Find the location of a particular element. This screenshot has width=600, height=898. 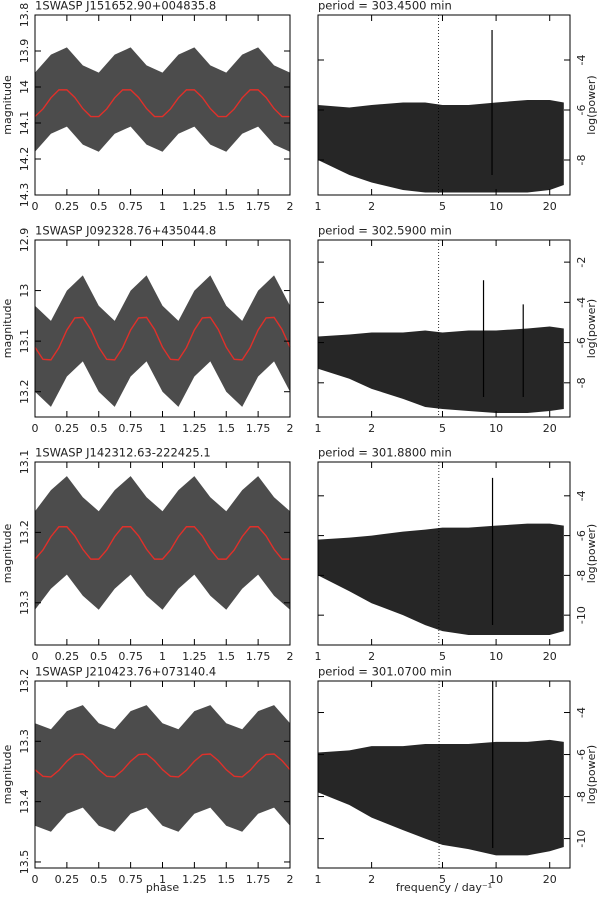

y-tick-label: 13.3 is located at coordinates (24, 603).